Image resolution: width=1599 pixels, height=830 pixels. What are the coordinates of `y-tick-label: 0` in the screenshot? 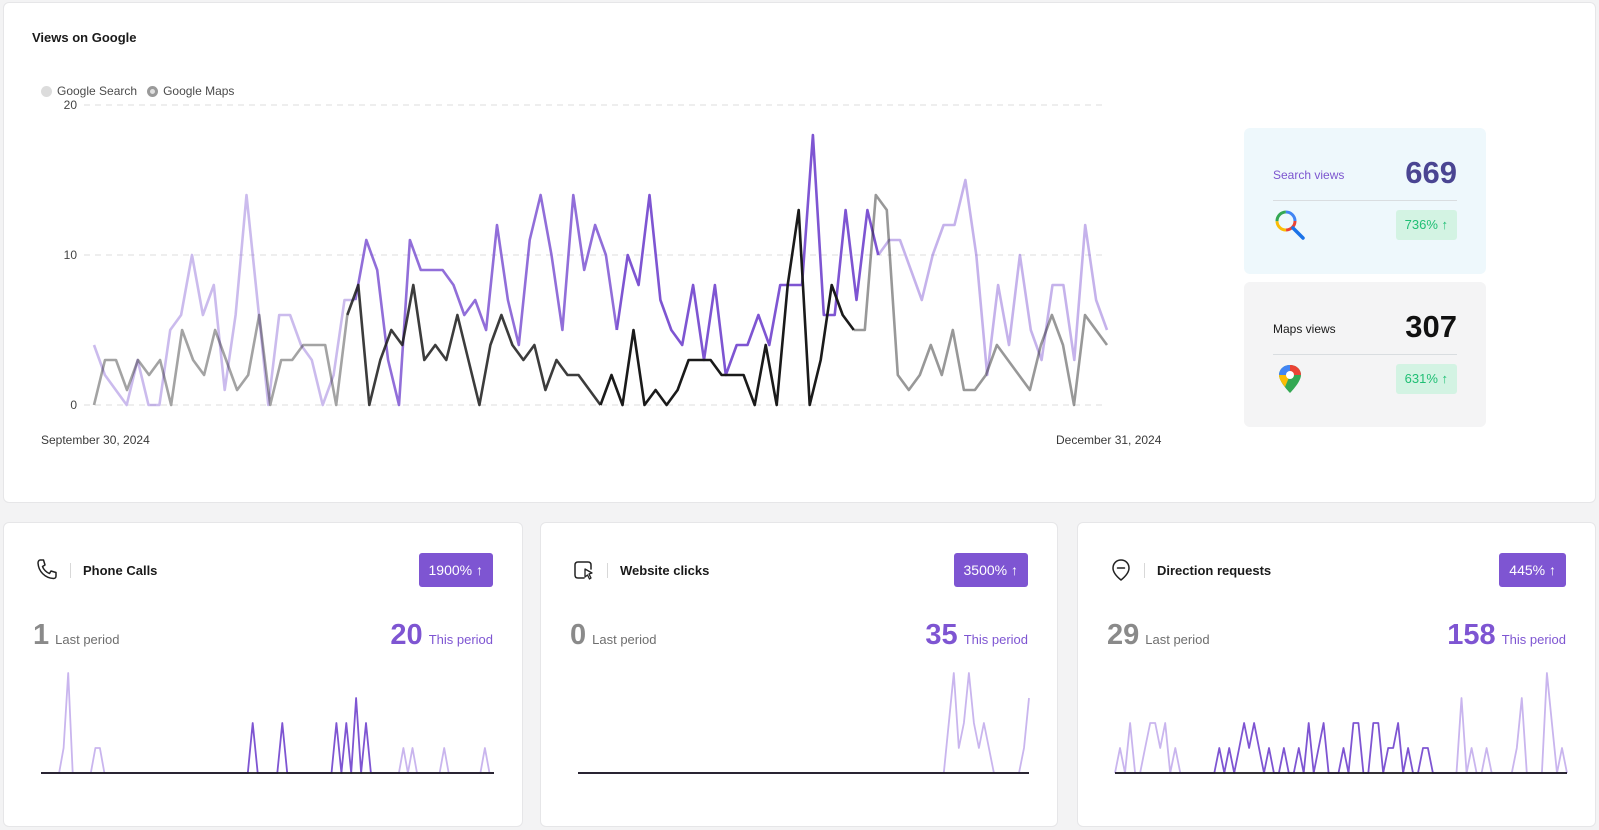 It's located at (73, 405).